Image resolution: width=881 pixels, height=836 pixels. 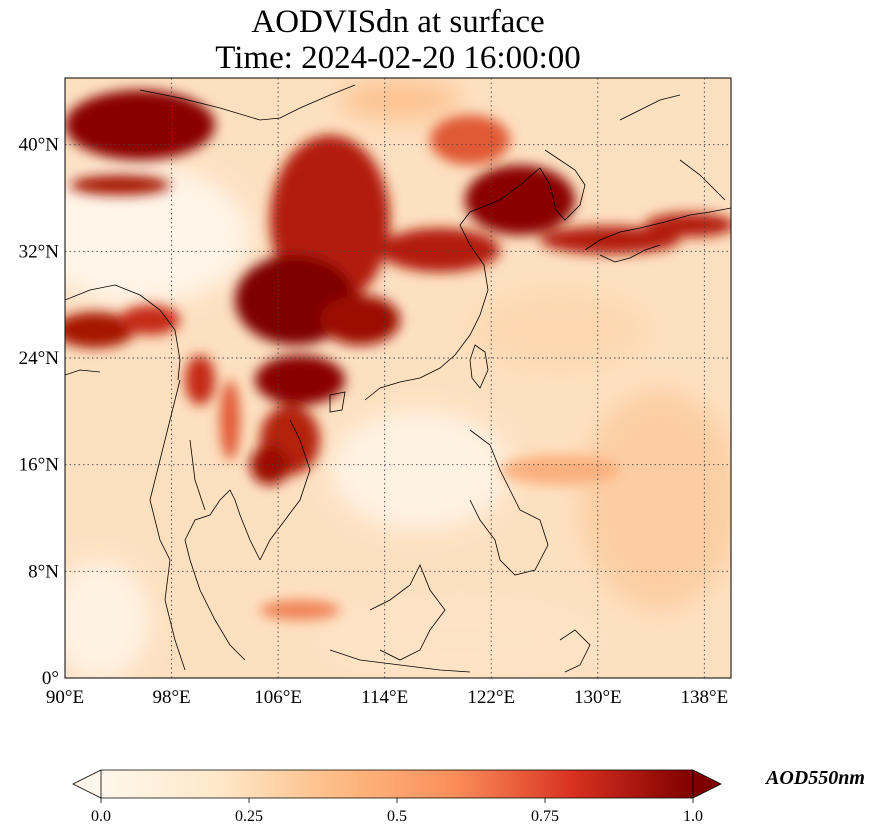 What do you see at coordinates (384, 697) in the screenshot?
I see `x-tick-label: 114°E` at bounding box center [384, 697].